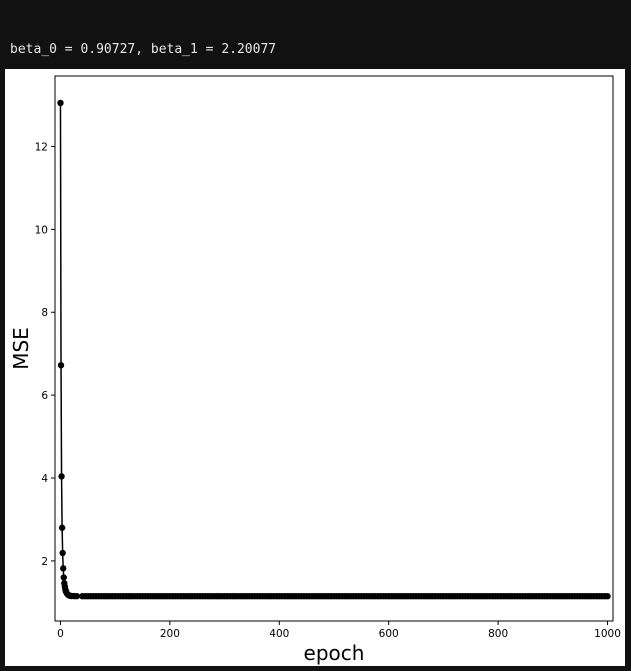 This screenshot has width=631, height=671. I want to click on y-tick-label: 6, so click(44, 396).